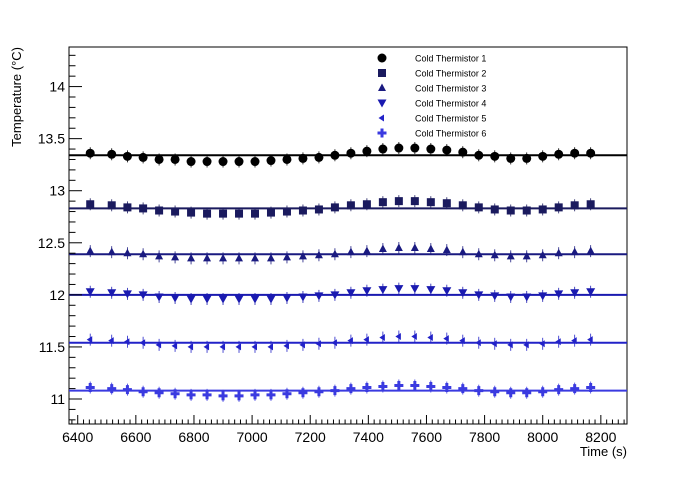 The width and height of the screenshot is (696, 477). I want to click on y-tick-label: 11.5, so click(52, 347).